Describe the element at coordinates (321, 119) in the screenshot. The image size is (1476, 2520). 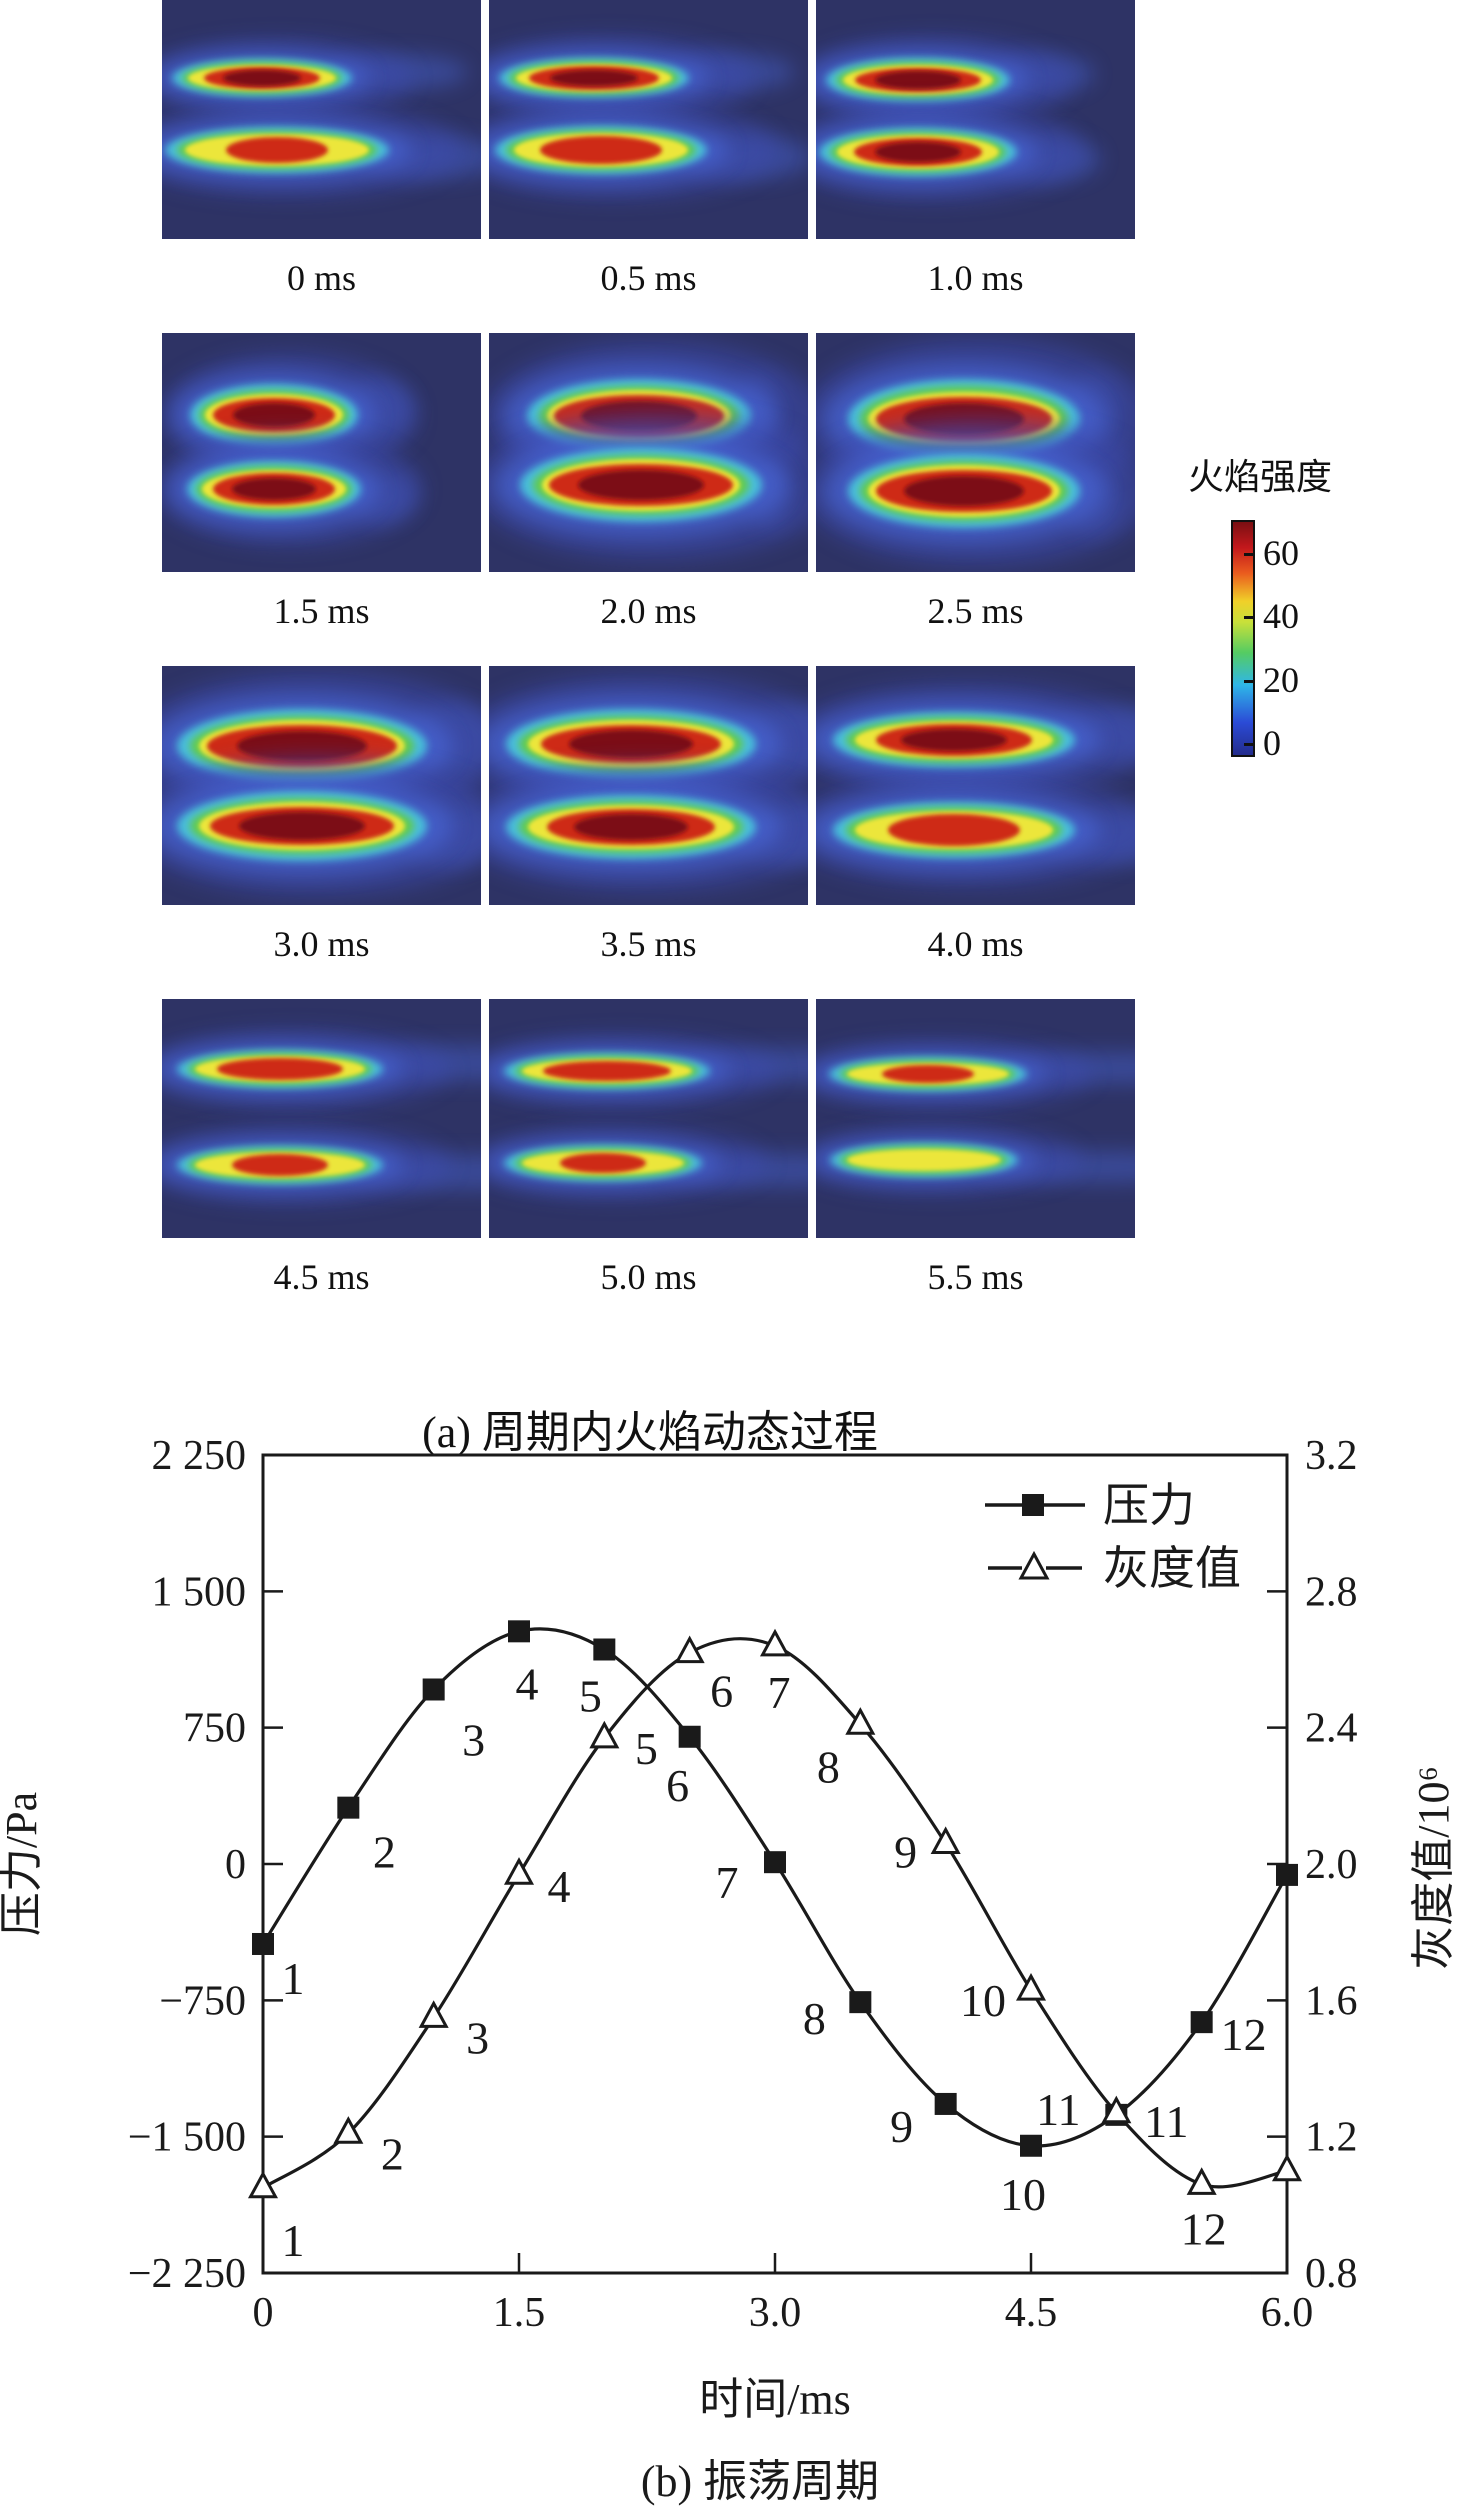
I see `flame-panel-0-ms` at that location.